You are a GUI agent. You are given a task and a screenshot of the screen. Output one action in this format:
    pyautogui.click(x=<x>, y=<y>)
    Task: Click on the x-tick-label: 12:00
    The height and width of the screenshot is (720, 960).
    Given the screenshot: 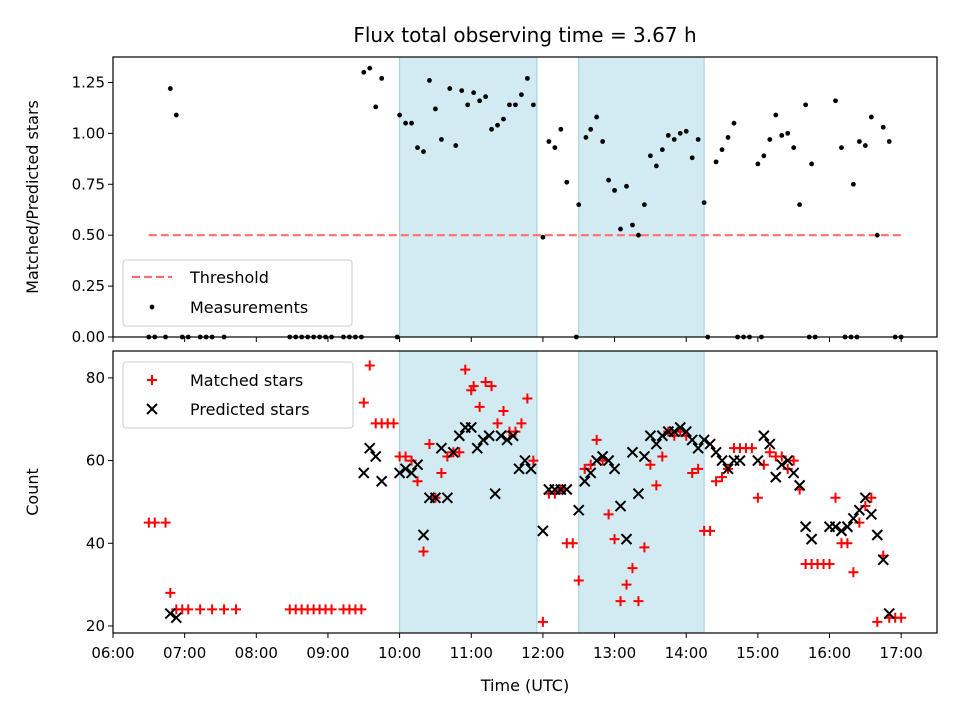 What is the action you would take?
    pyautogui.click(x=542, y=653)
    